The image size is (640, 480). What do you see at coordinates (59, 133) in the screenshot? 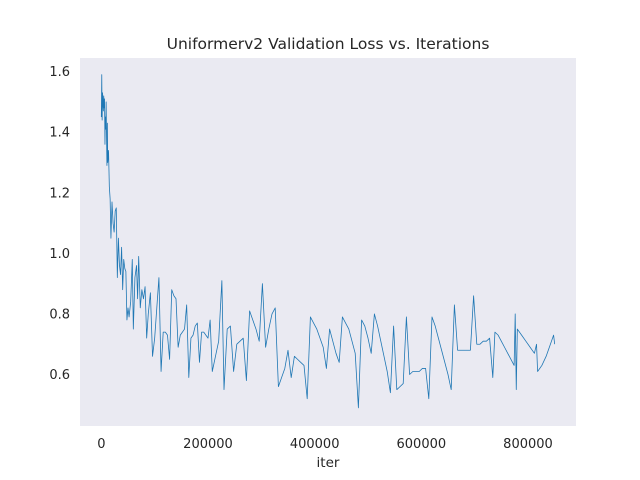
I see `y-tick-label: 1.4` at bounding box center [59, 133].